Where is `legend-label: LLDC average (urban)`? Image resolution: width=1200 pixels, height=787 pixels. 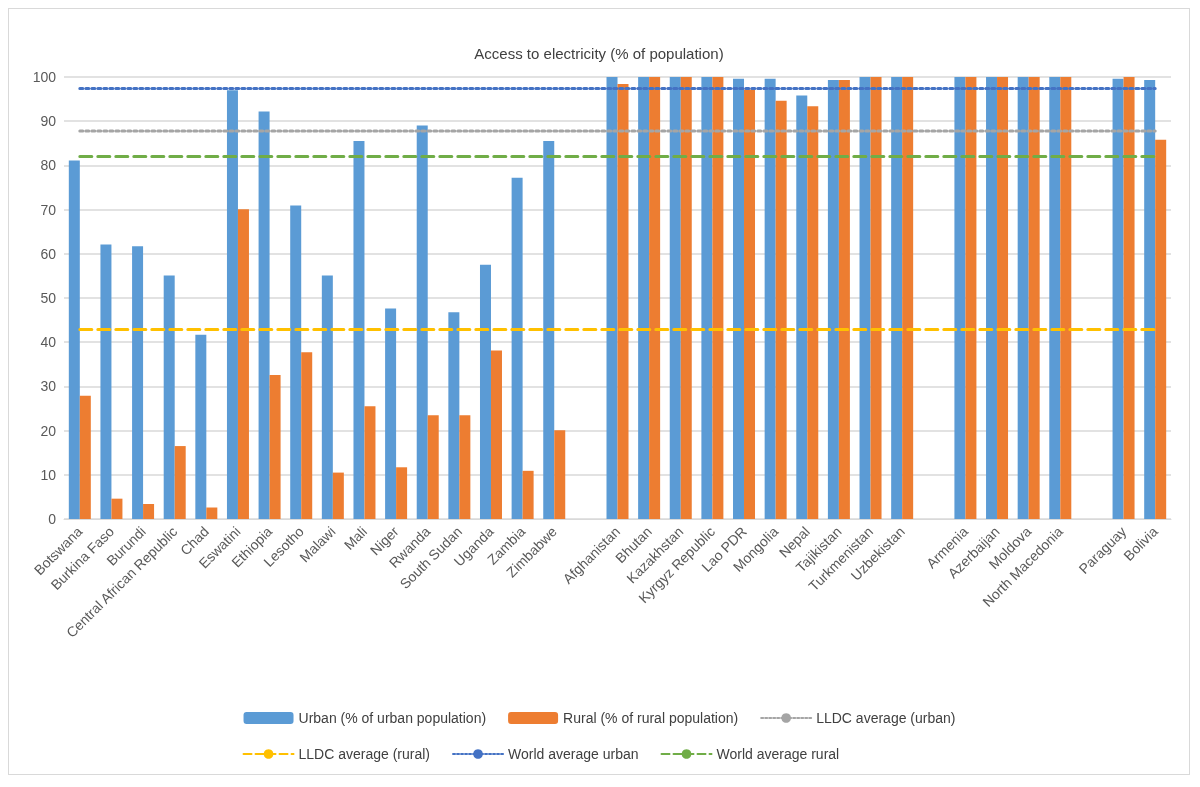 legend-label: LLDC average (urban) is located at coordinates (886, 718).